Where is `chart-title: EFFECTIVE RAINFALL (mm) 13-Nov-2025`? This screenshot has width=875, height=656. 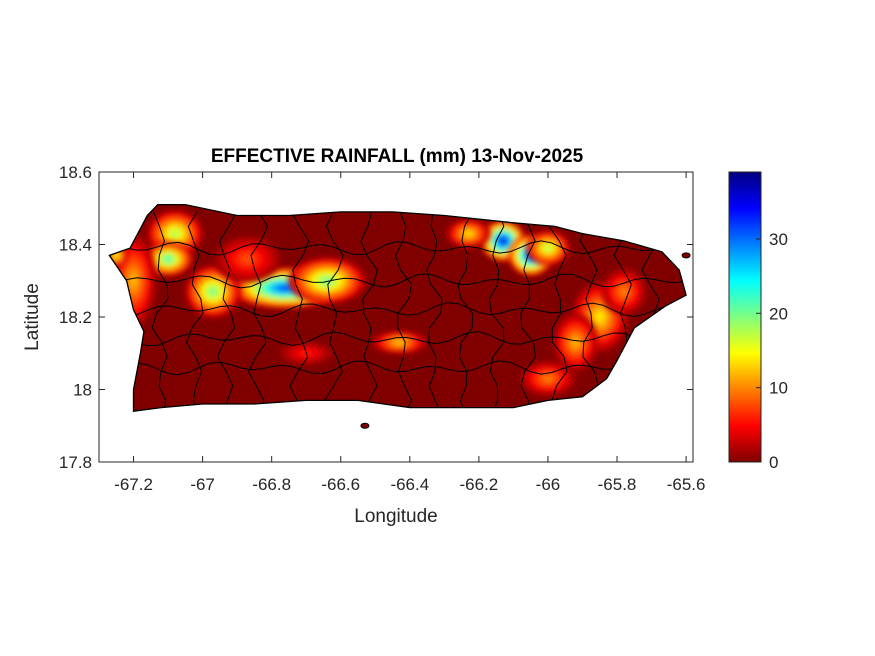 chart-title: EFFECTIVE RAINFALL (mm) 13-Nov-2025 is located at coordinates (397, 156).